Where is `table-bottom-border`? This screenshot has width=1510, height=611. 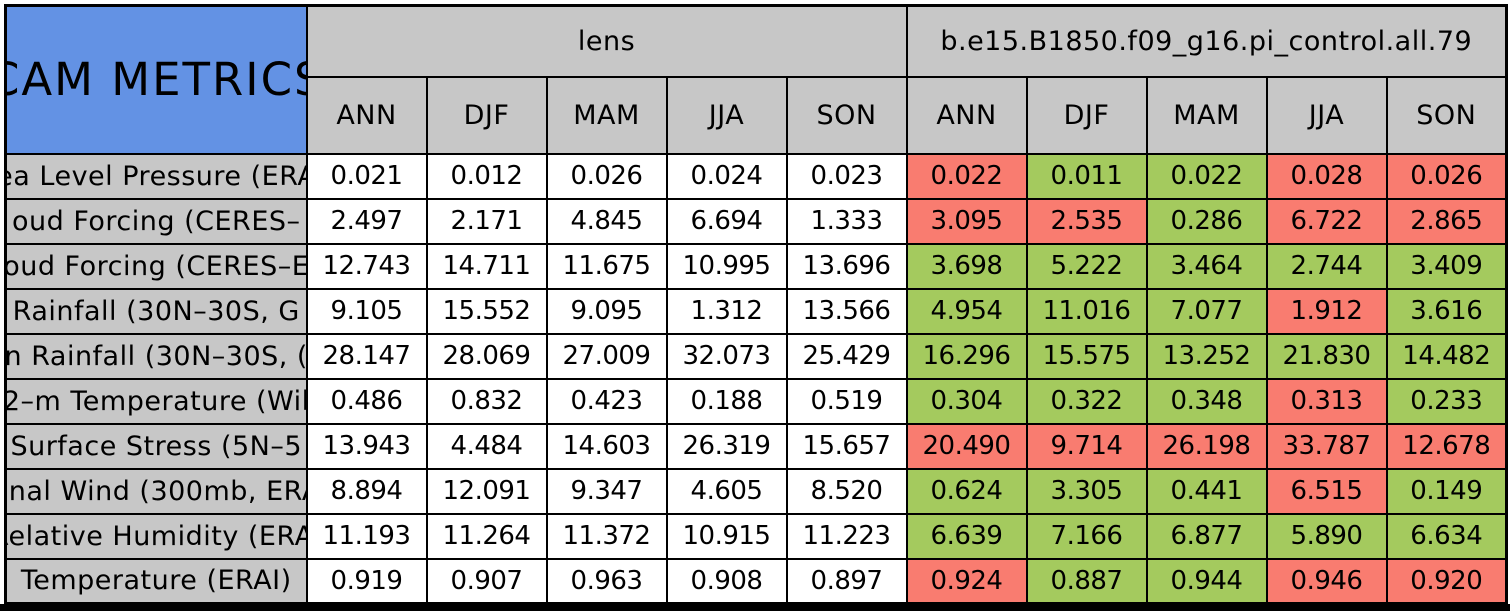 table-bottom-border is located at coordinates (755, 607).